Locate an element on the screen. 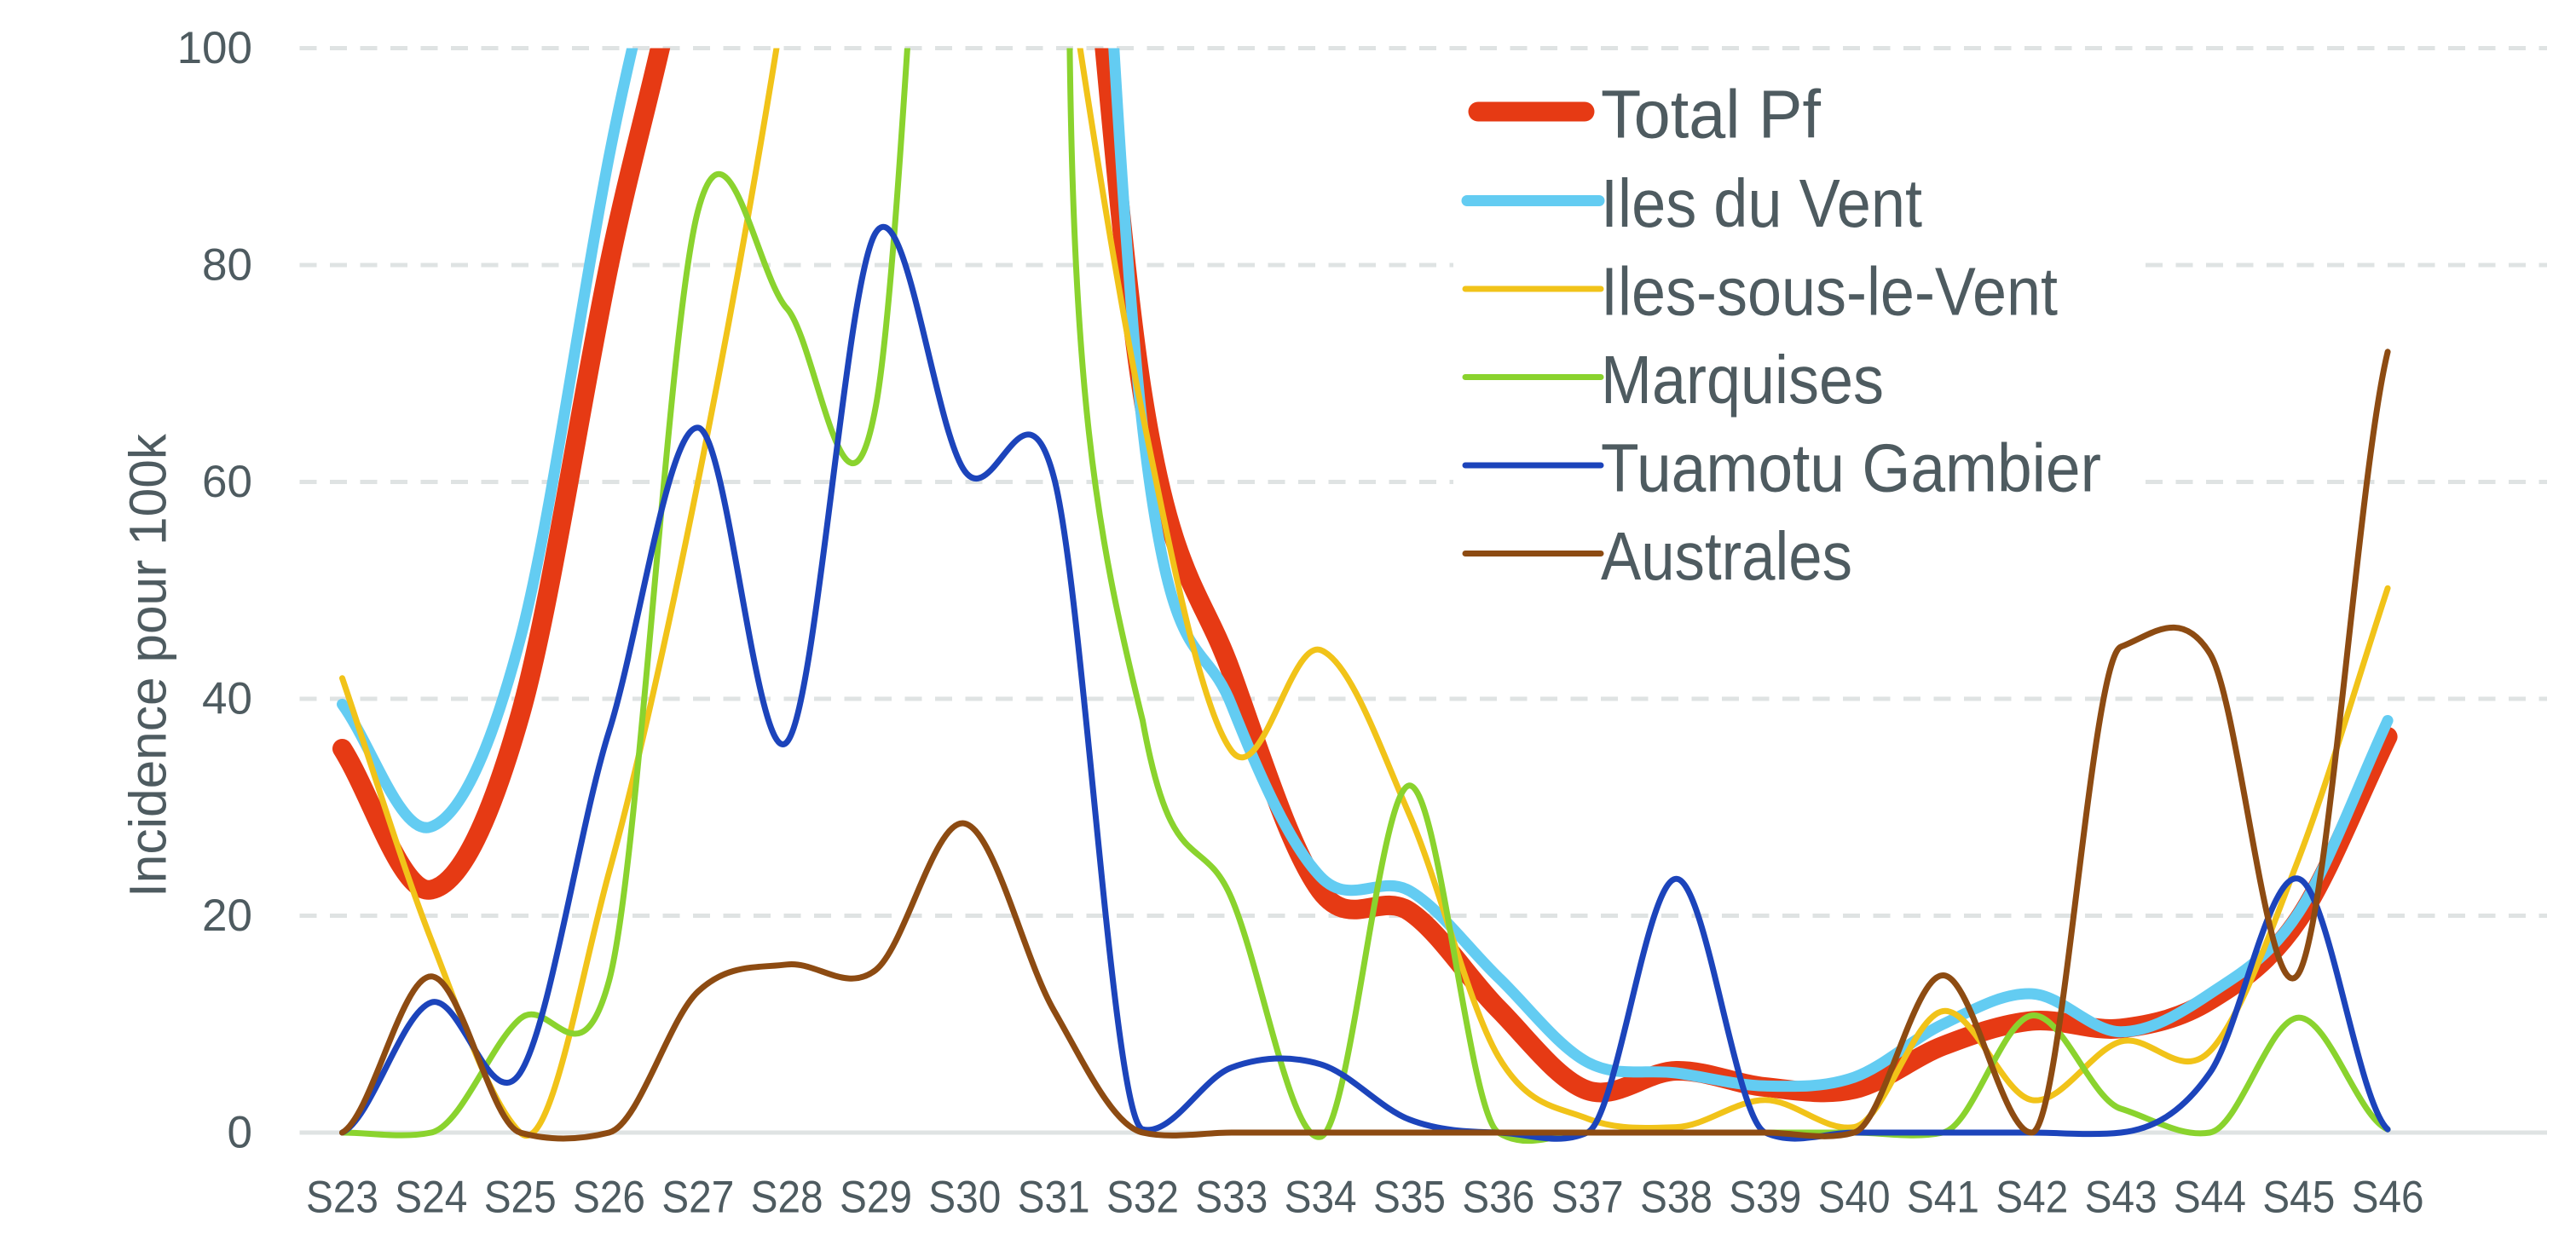 The height and width of the screenshot is (1234, 2576). svg-text: S40 is located at coordinates (1854, 1198).